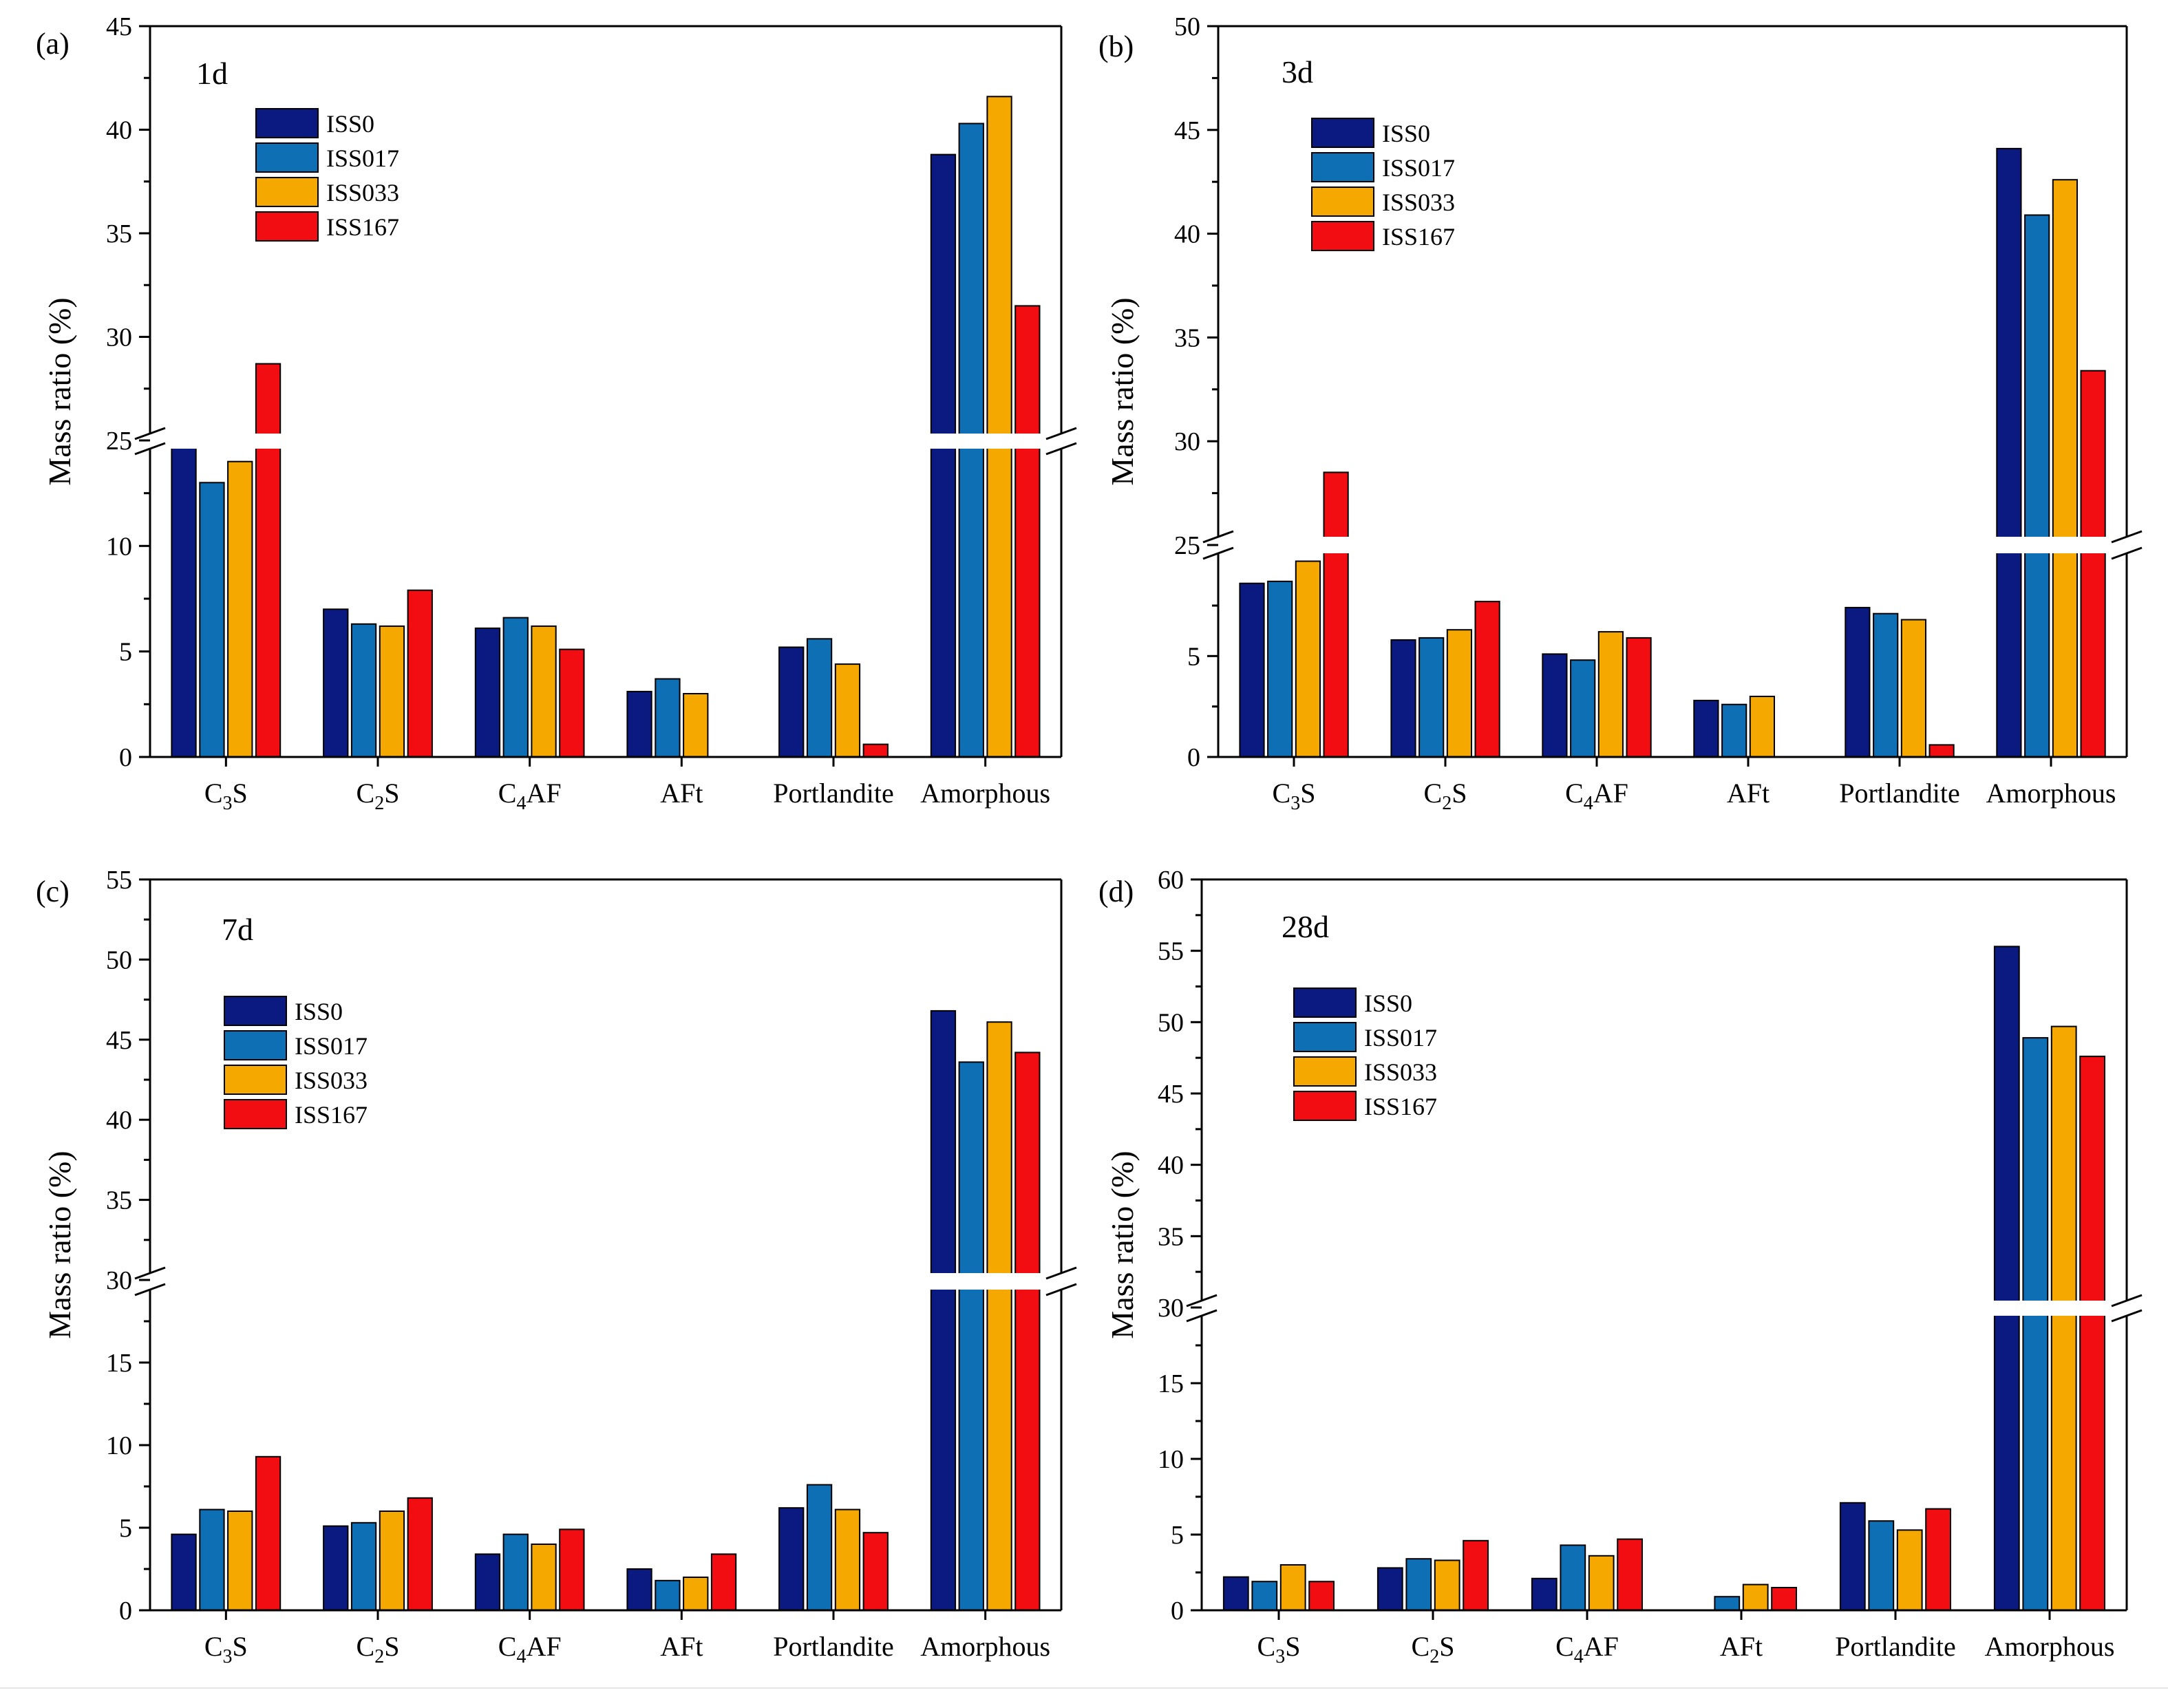 The width and height of the screenshot is (2168, 1708). Describe the element at coordinates (530, 796) in the screenshot. I see `x-tick-label-C4AF: C4AF` at that location.